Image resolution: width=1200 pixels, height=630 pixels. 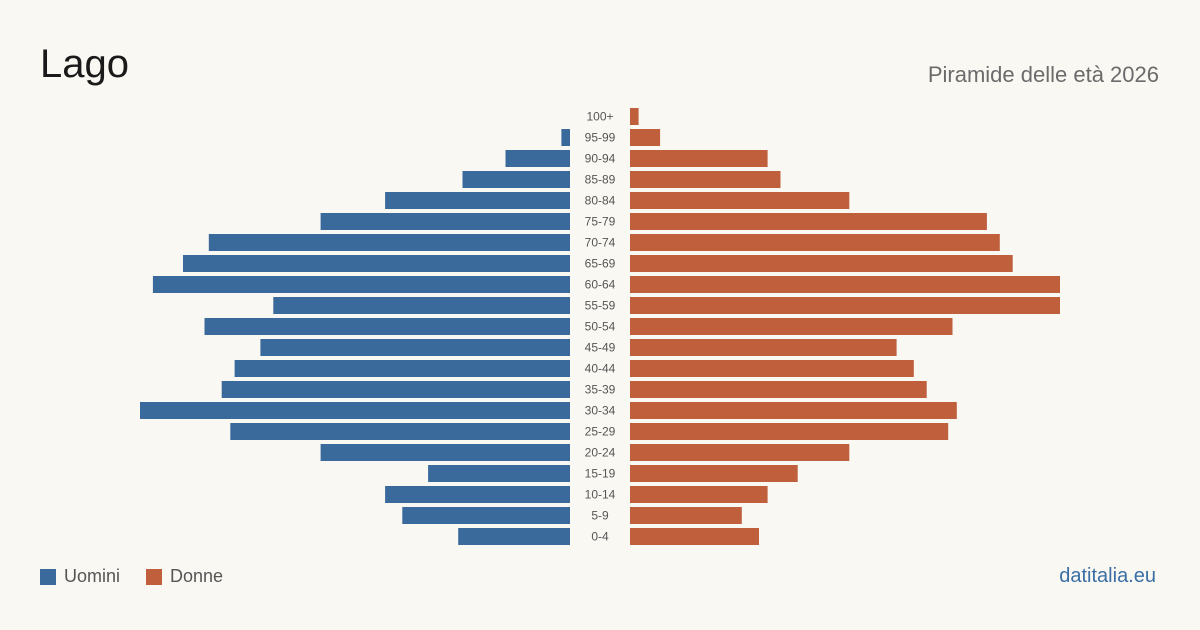 What do you see at coordinates (600, 516) in the screenshot?
I see `age-label-5-9: 5-9` at bounding box center [600, 516].